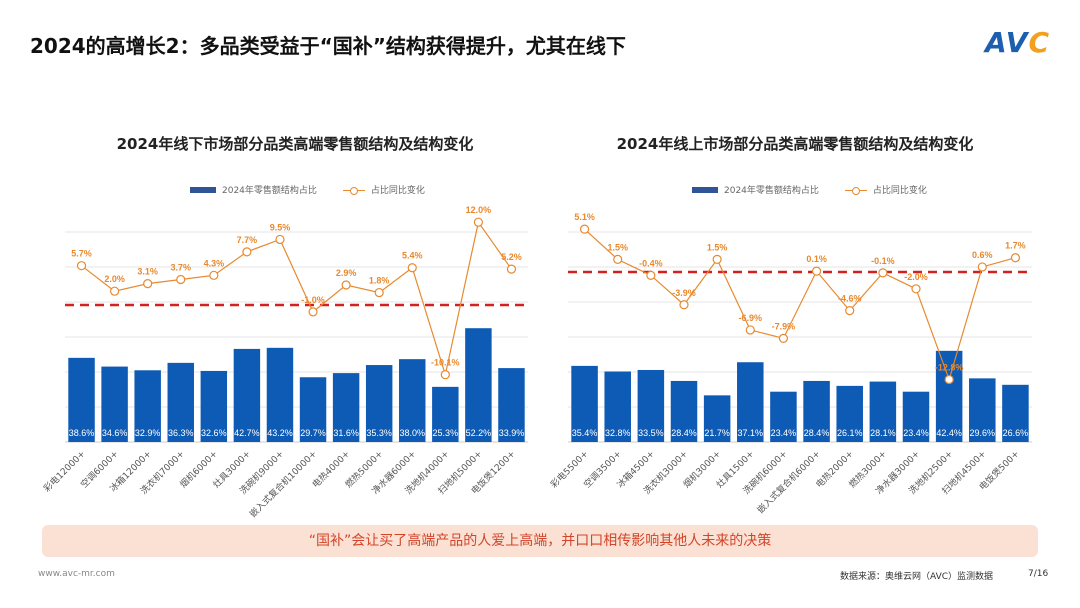 The image size is (1080, 608). Describe the element at coordinates (795, 144) in the screenshot. I see `chart-title-online: 2024年线上市场部分品类高端零售额结构及结构变化` at that location.